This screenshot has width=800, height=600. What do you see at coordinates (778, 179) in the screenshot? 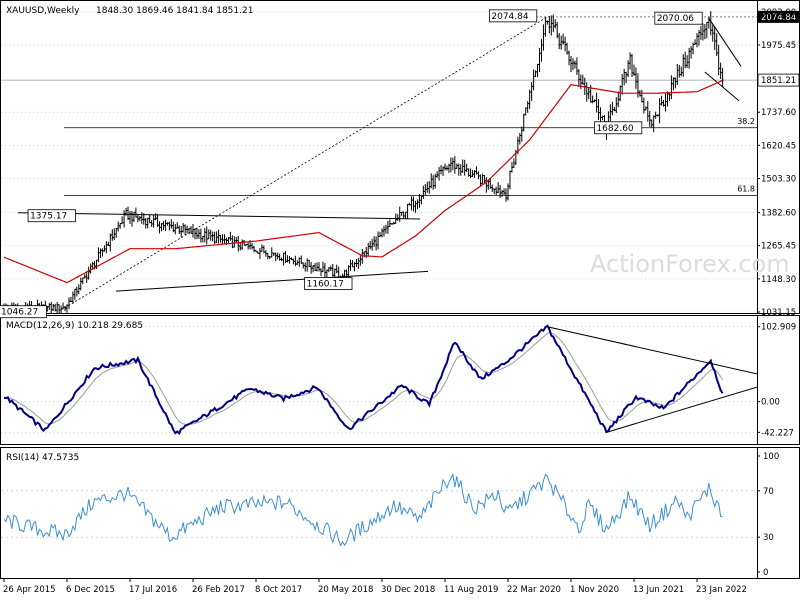
I see `price-tick-label: 1503.30` at bounding box center [778, 179].